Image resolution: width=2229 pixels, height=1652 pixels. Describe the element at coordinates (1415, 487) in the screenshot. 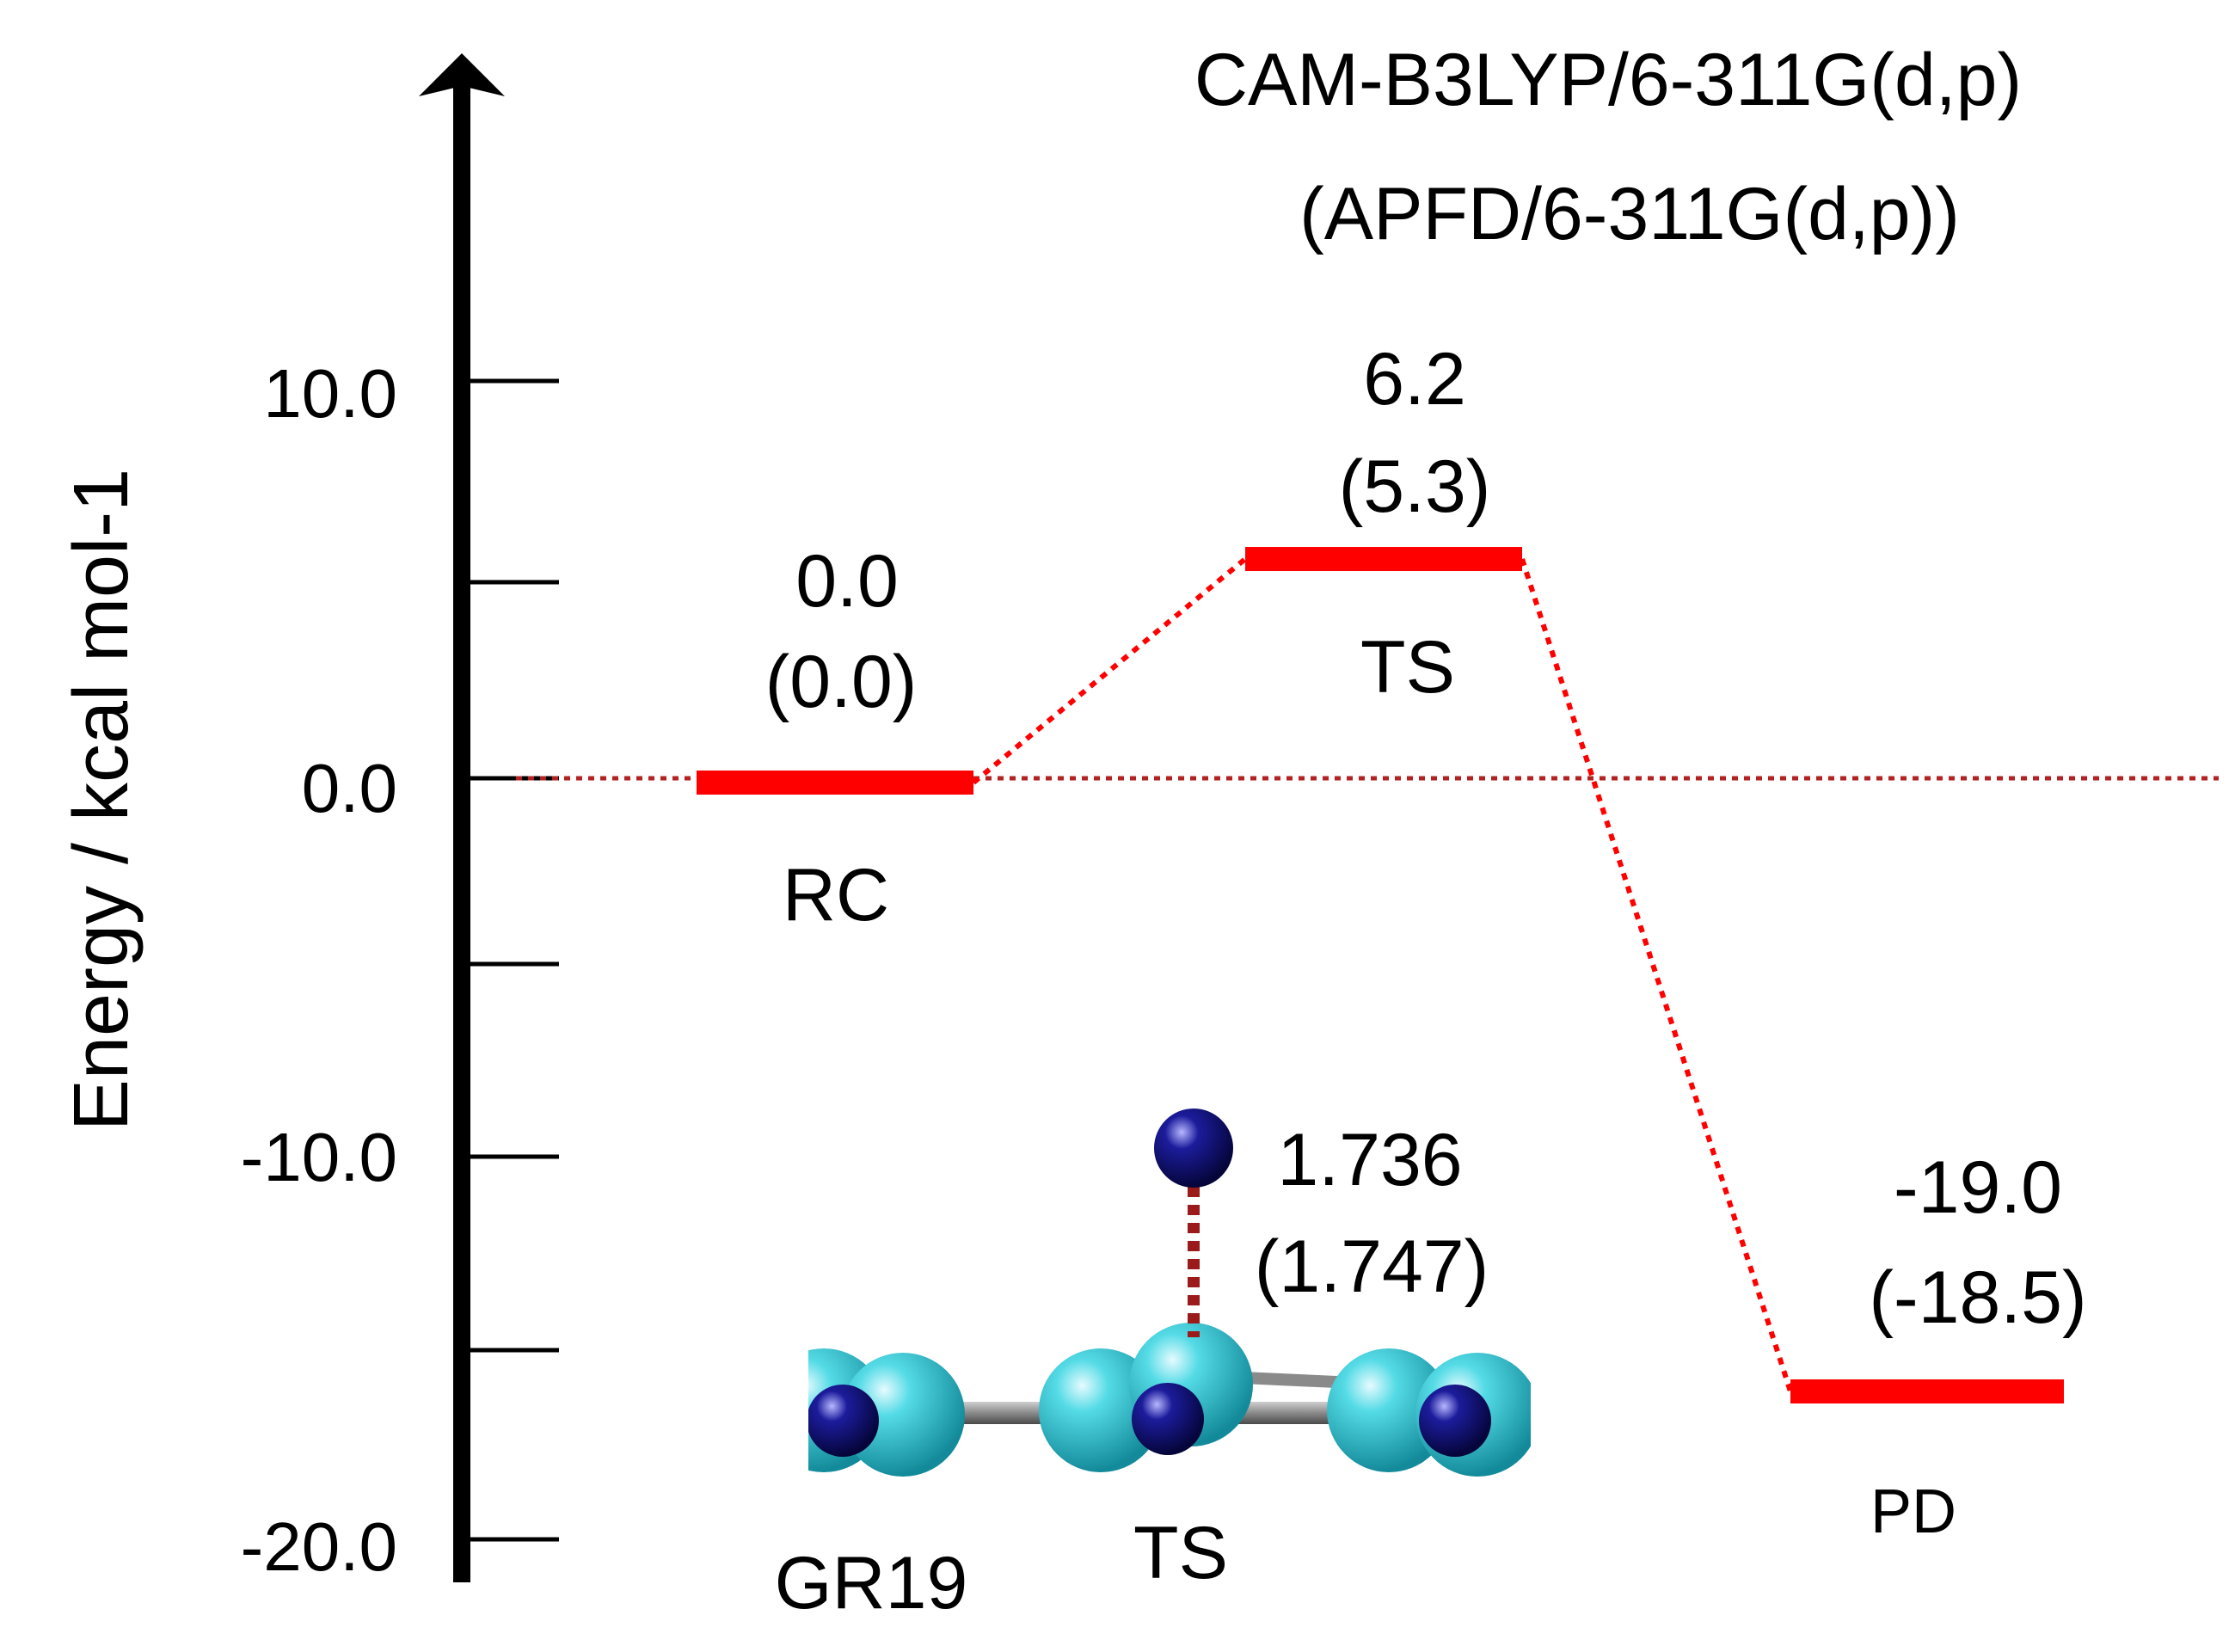

I see `ts-energy-alt: (5.3)` at that location.